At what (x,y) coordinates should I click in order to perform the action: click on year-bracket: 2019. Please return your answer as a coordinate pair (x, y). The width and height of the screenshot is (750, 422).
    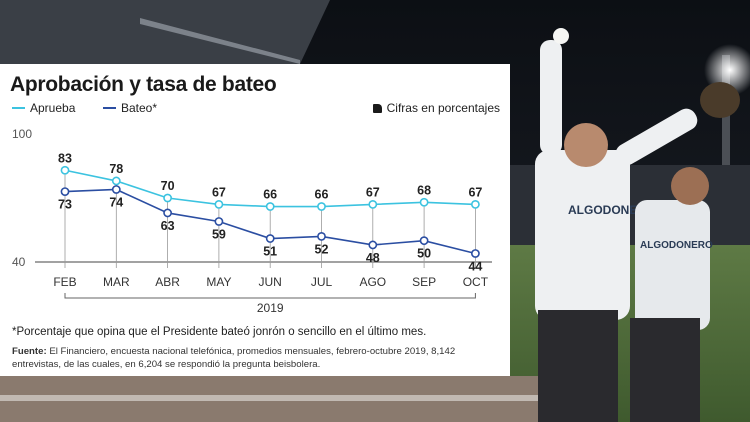
    Looking at the image, I should click on (270, 304).